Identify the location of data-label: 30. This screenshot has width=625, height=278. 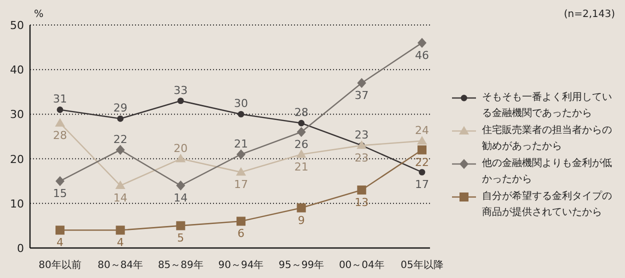
(241, 103).